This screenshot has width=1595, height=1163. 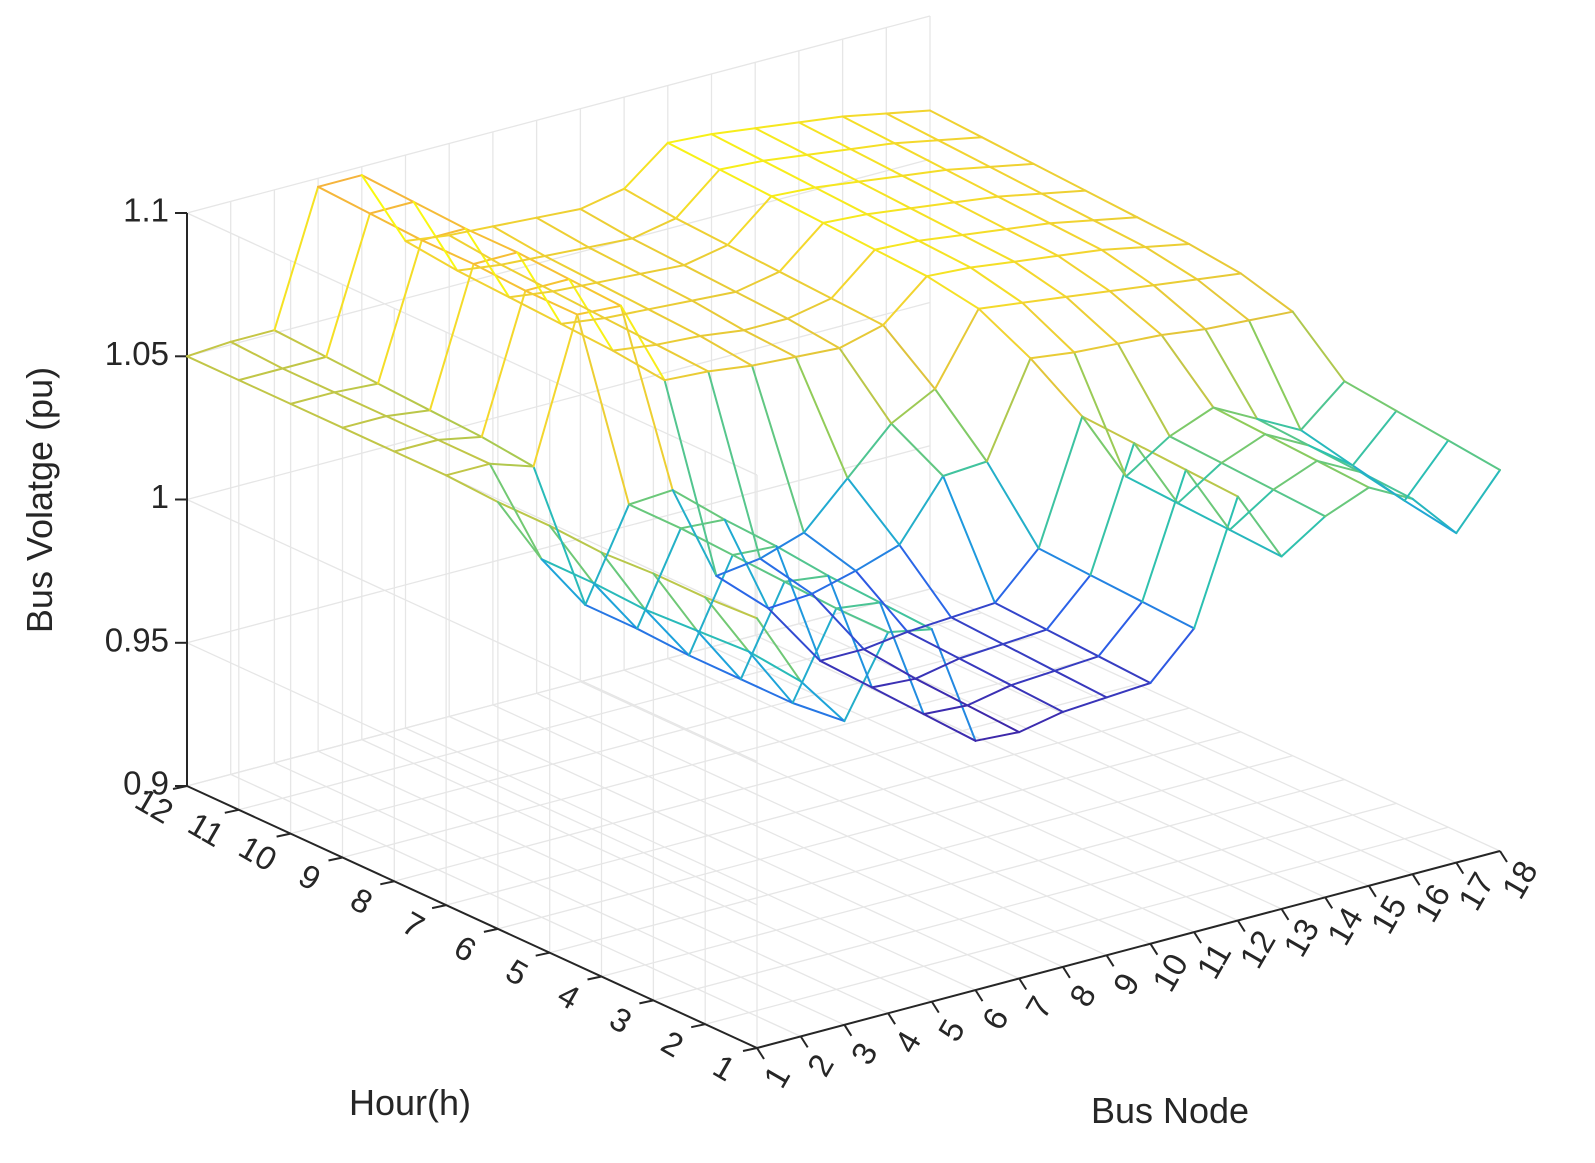 What do you see at coordinates (410, 1102) in the screenshot?
I see `y-axis-title: Hour(h)` at bounding box center [410, 1102].